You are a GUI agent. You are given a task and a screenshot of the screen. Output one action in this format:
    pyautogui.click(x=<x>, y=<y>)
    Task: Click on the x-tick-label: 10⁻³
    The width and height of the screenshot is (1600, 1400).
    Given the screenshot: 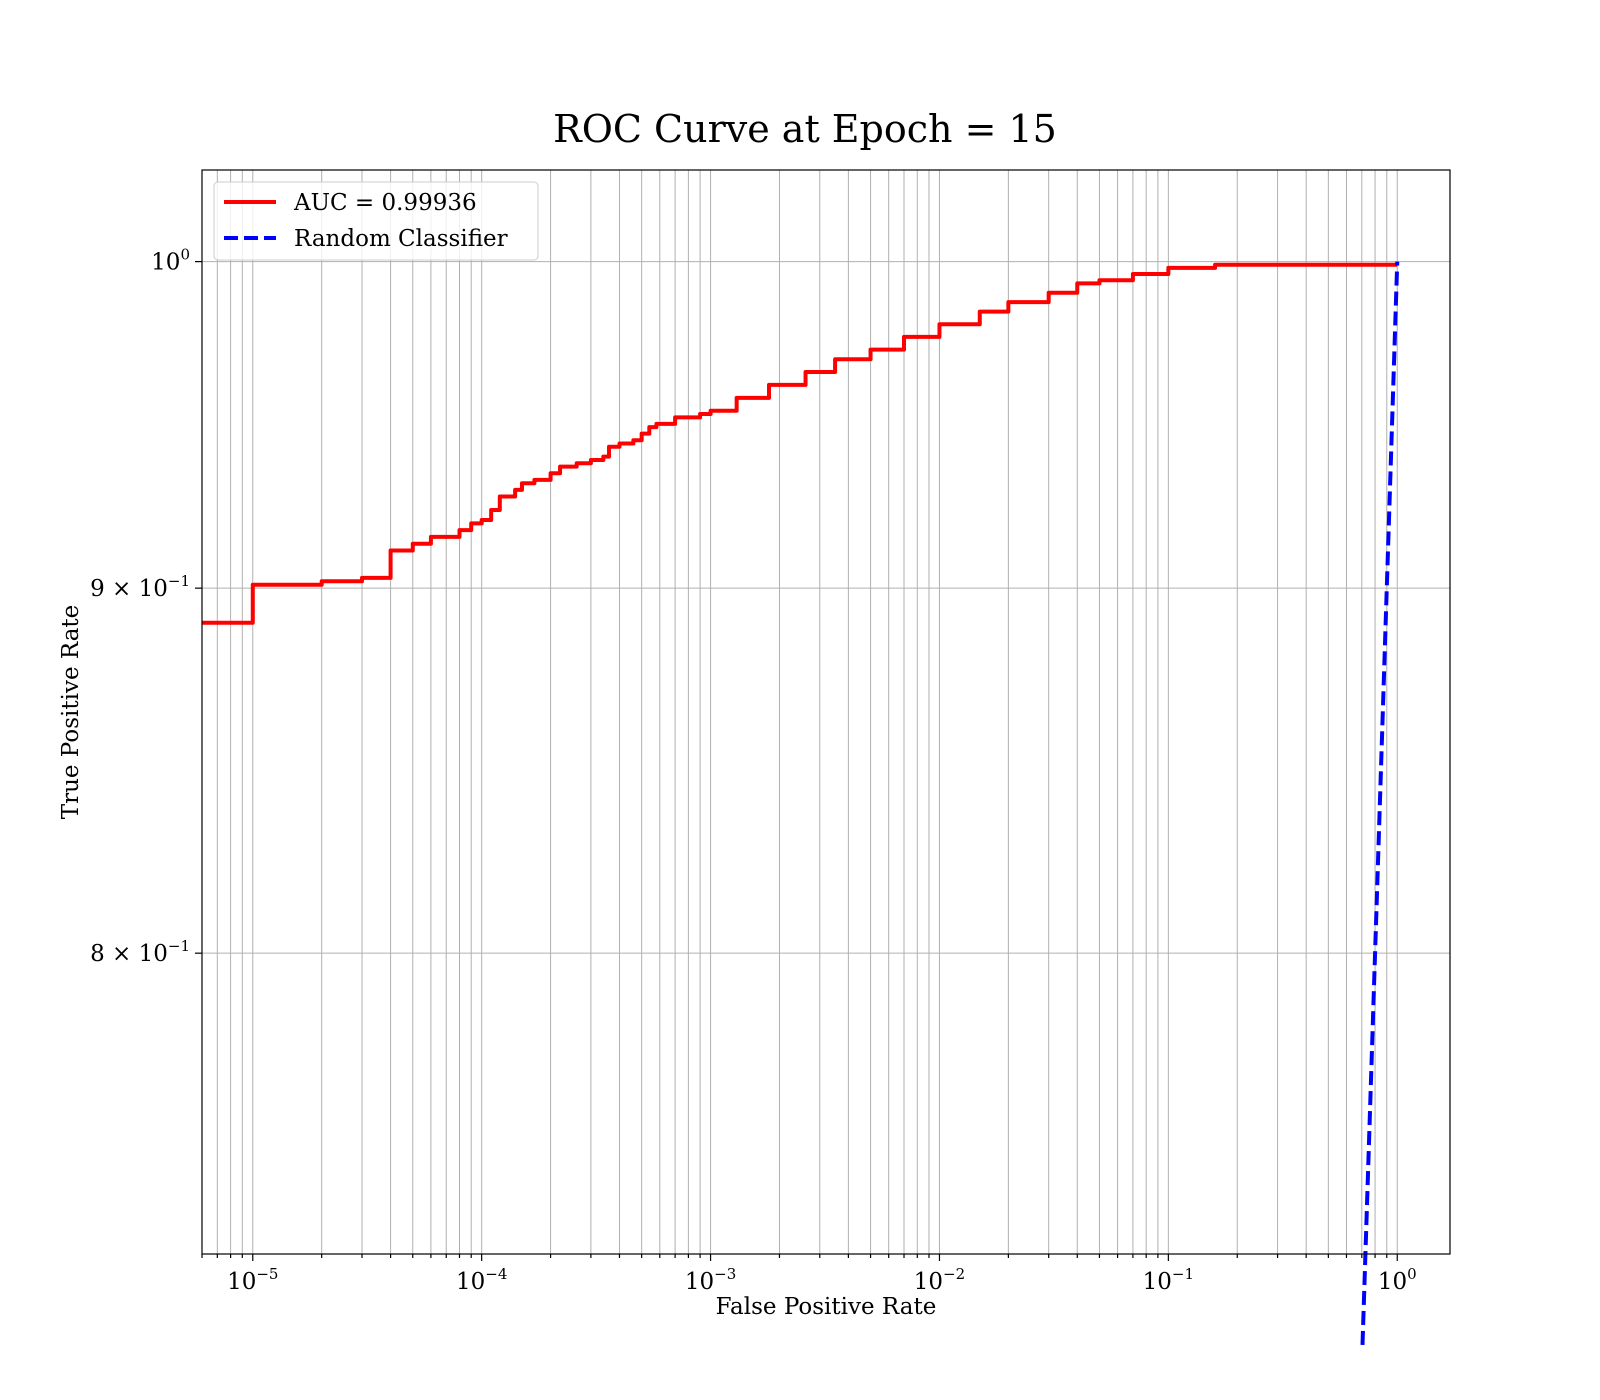 What is the action you would take?
    pyautogui.click(x=710, y=1280)
    